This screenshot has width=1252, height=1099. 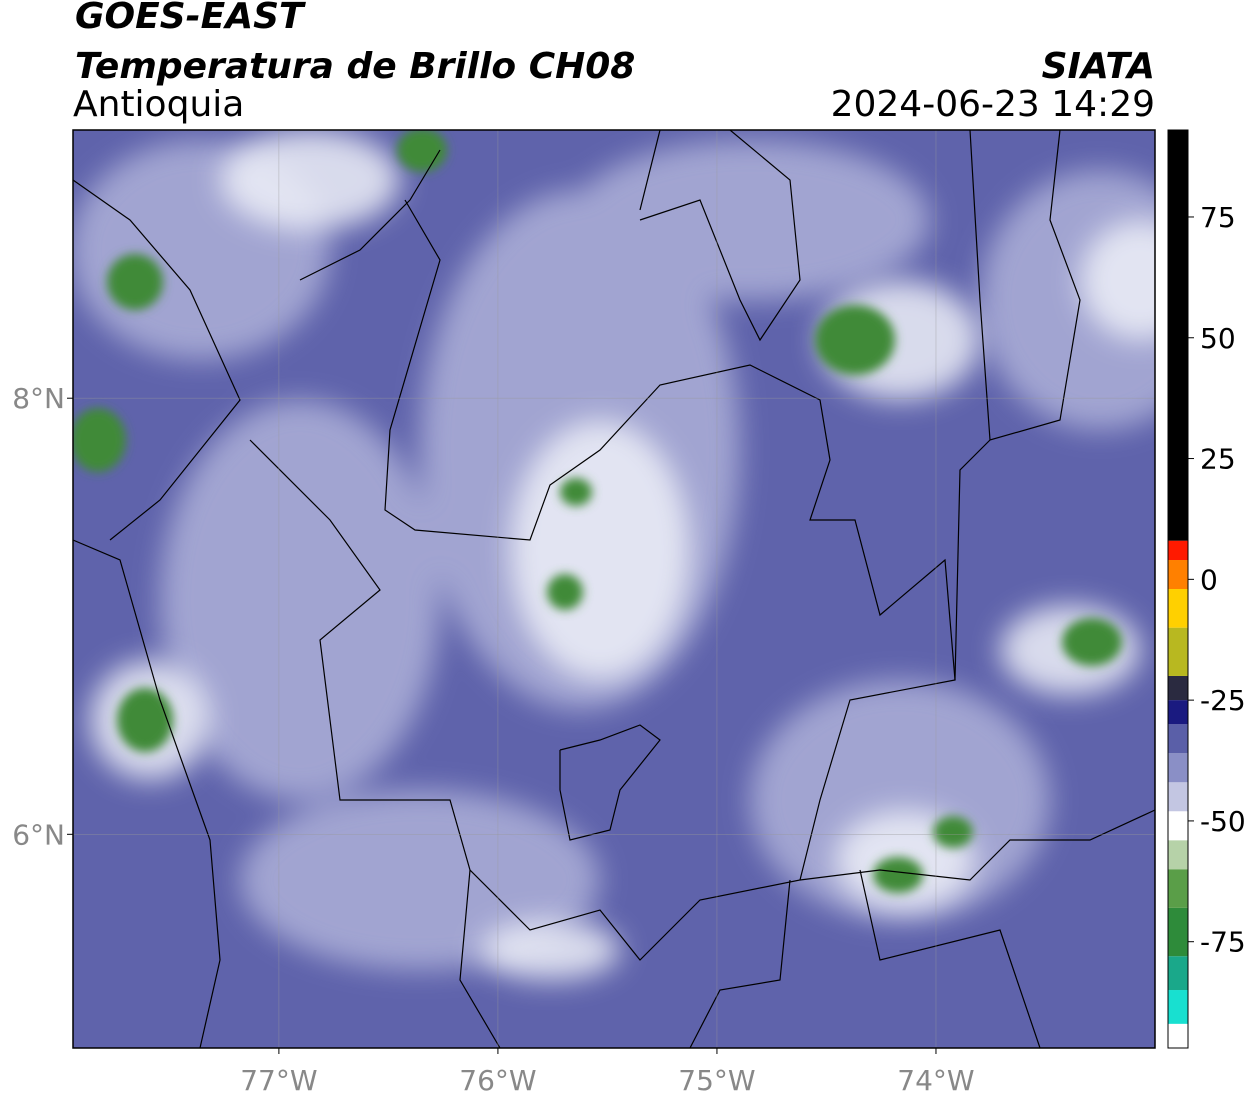 What do you see at coordinates (190, 18) in the screenshot?
I see `title: GOES-EAST` at bounding box center [190, 18].